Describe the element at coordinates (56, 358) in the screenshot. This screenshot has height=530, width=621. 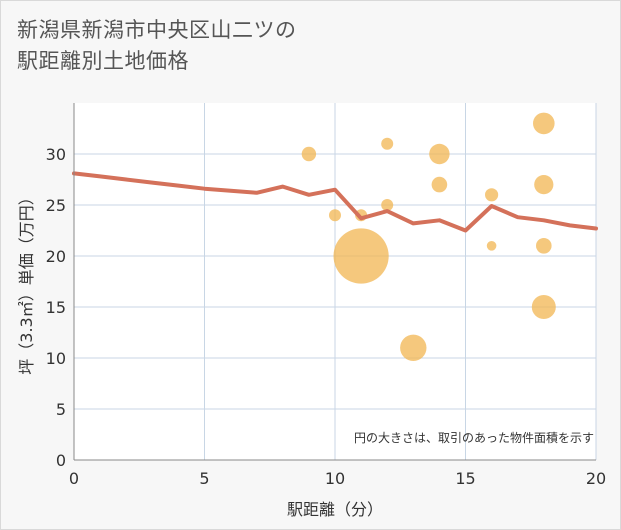
I see `y-tick-label: 10` at that location.